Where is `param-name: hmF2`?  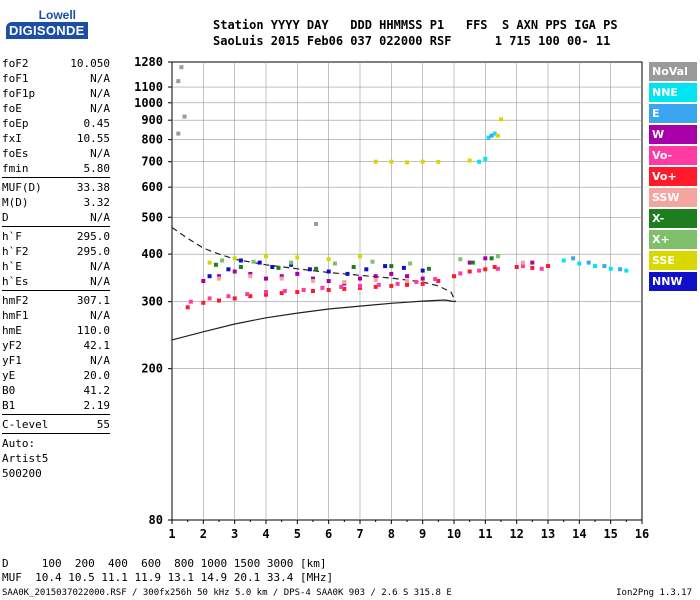
param-name: hmF2 is located at coordinates (15, 300).